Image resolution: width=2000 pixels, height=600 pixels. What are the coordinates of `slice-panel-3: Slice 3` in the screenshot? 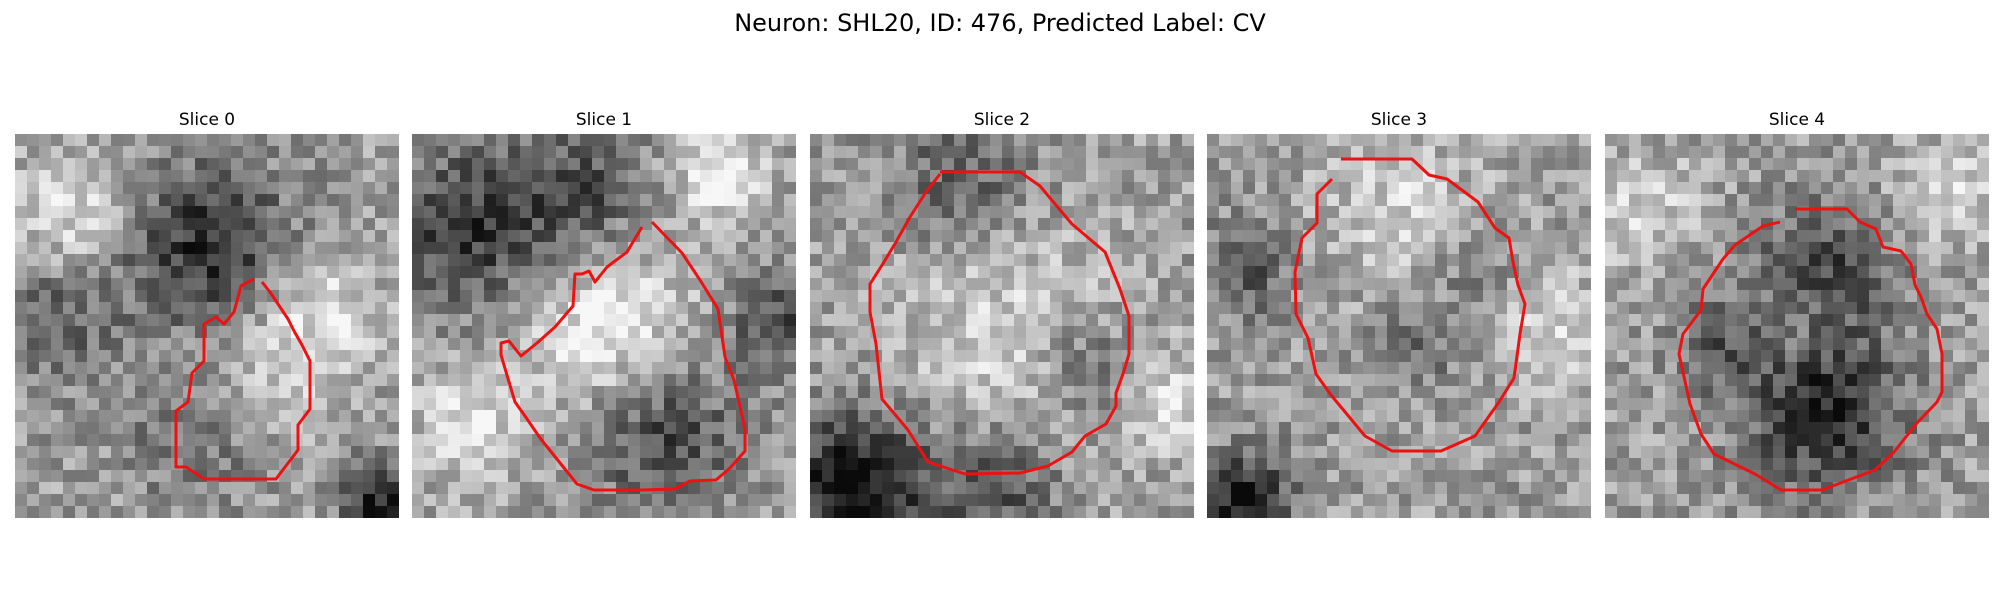 It's located at (1399, 315).